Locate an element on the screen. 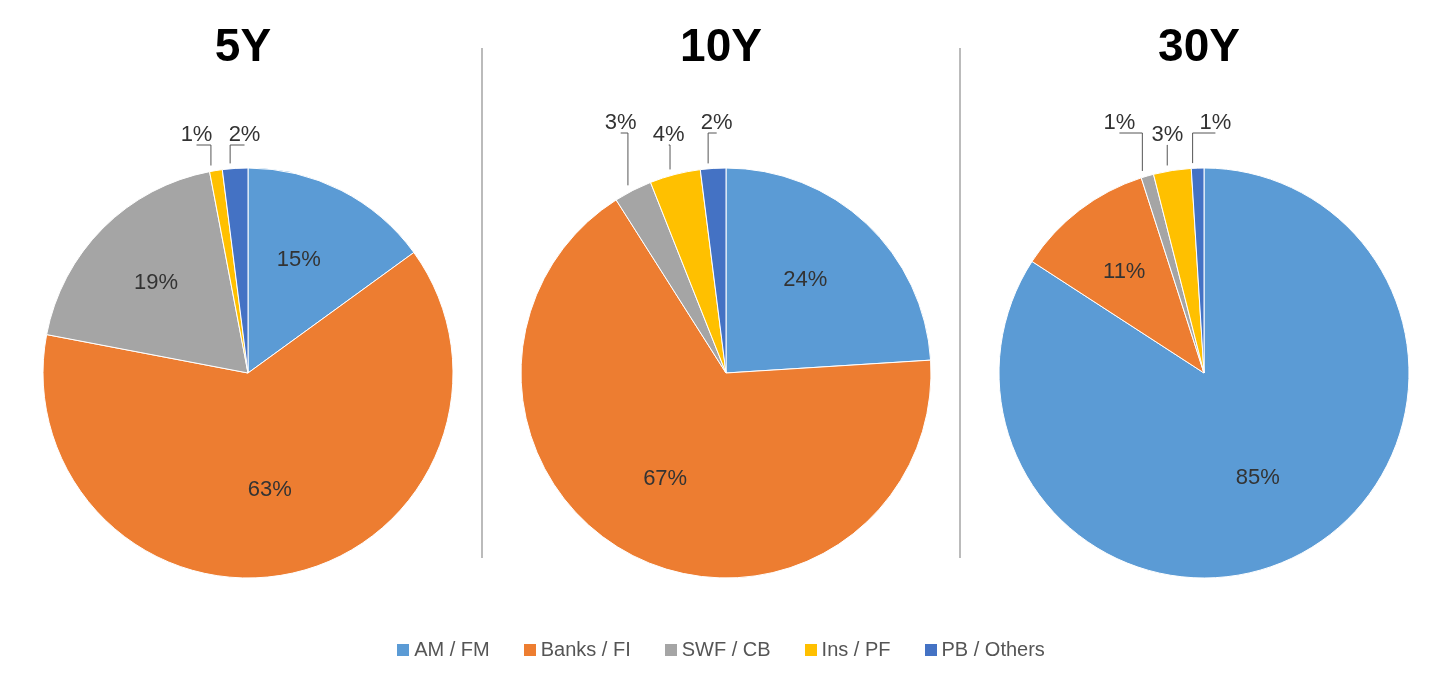 This screenshot has height=679, width=1442. legend-label: SWF / CB is located at coordinates (725, 649).